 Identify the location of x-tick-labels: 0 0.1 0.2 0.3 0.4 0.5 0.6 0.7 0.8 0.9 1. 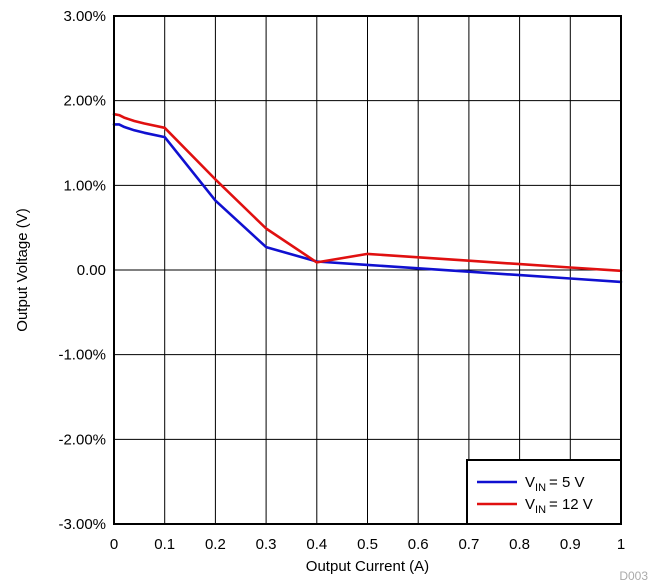
(367, 544).